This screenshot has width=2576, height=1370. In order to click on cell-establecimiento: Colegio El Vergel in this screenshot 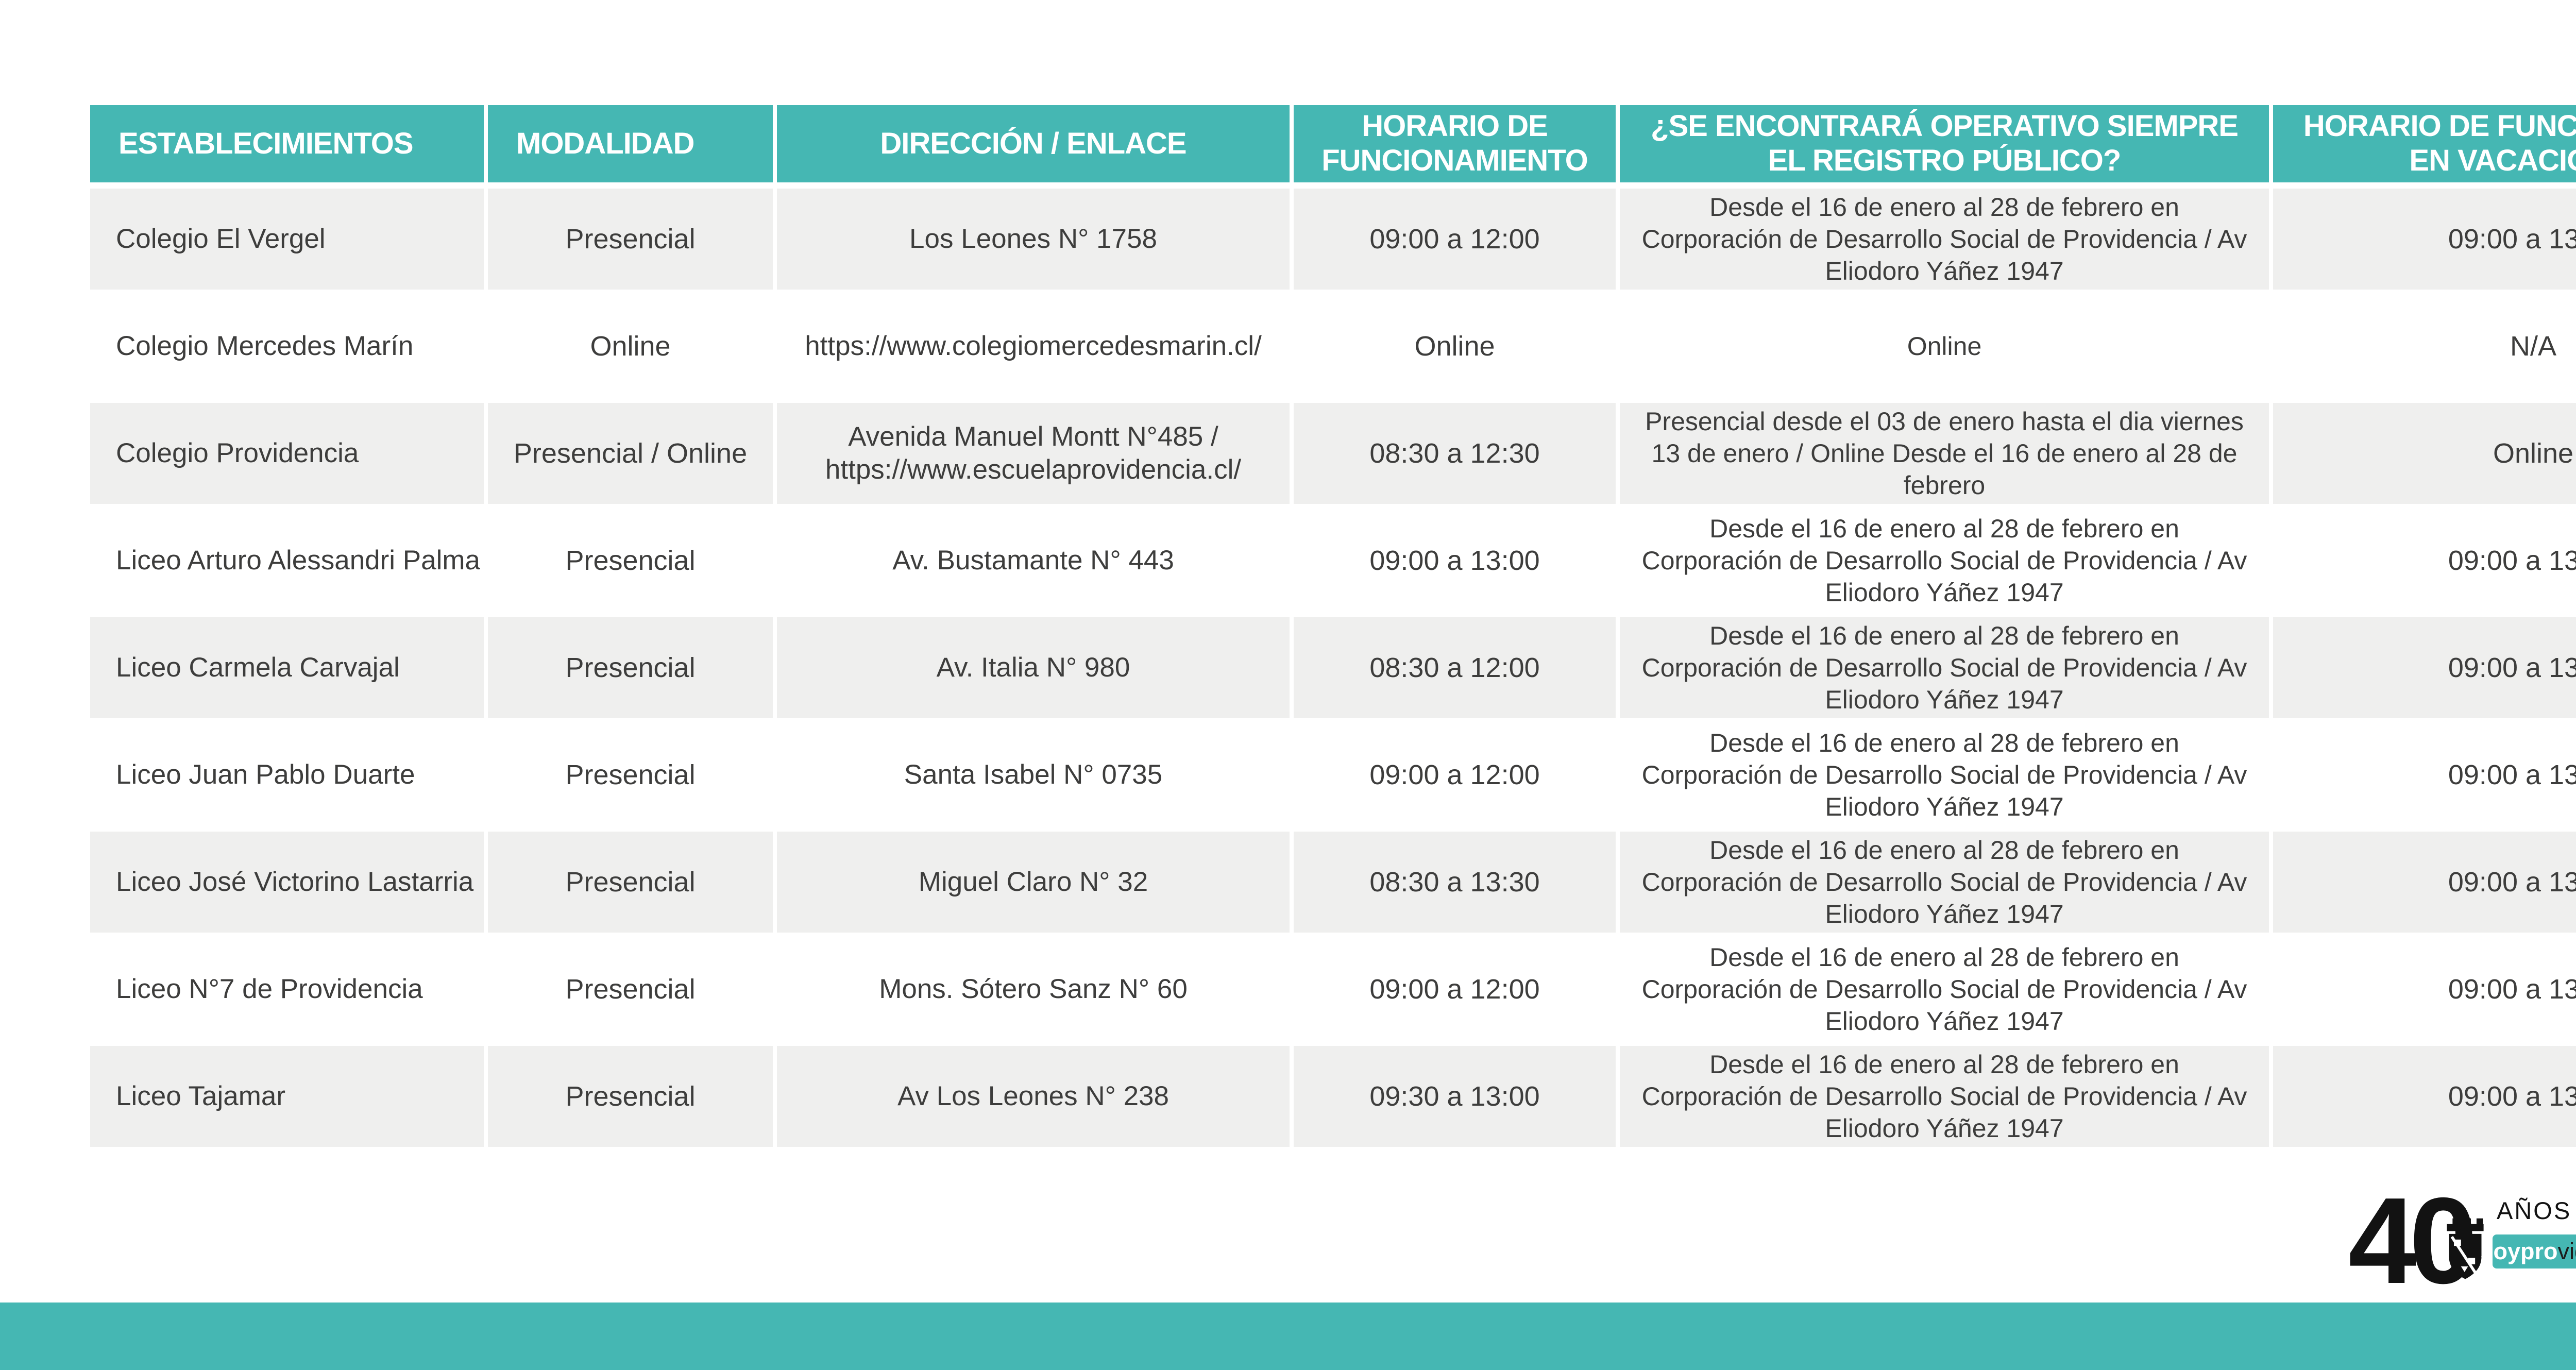, I will do `click(287, 240)`.